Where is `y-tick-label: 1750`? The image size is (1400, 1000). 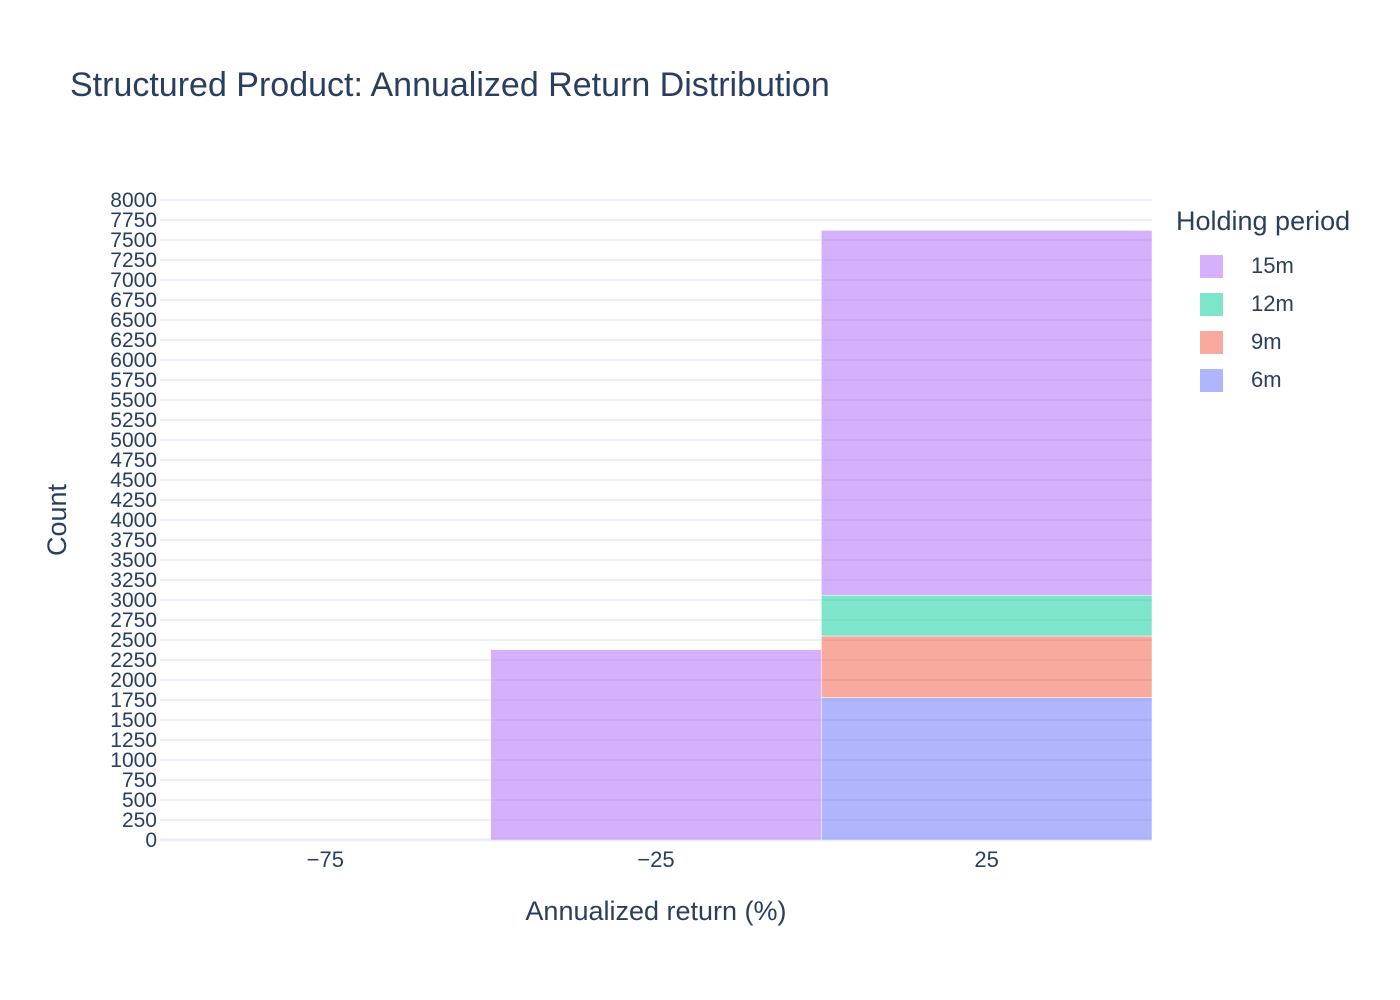 y-tick-label: 1750 is located at coordinates (133, 700).